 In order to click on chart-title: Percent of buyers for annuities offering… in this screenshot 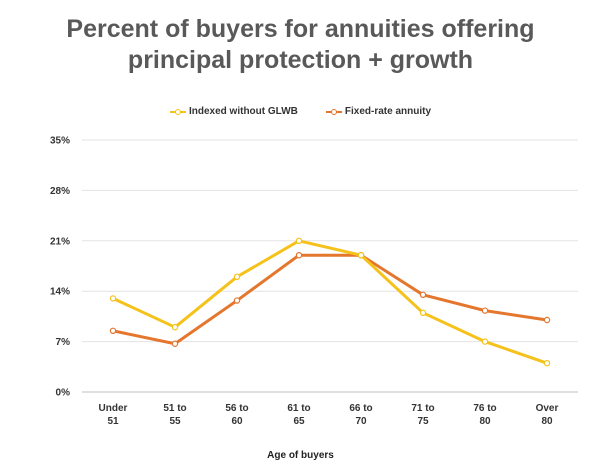, I will do `click(300, 45)`.